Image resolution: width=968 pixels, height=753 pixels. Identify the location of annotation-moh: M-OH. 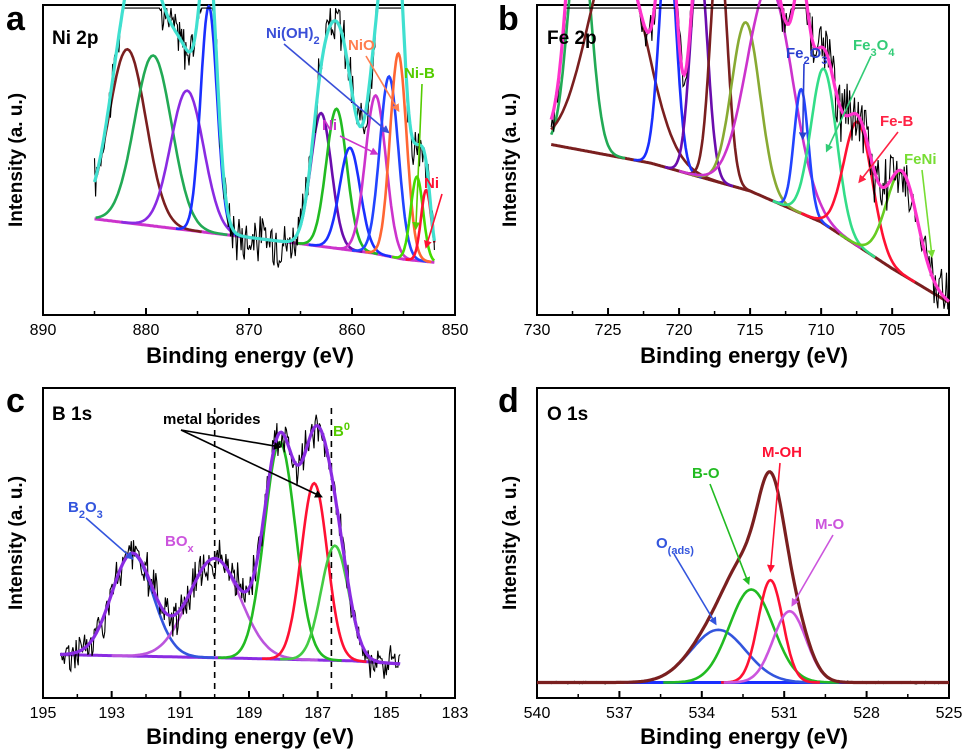
(782, 452).